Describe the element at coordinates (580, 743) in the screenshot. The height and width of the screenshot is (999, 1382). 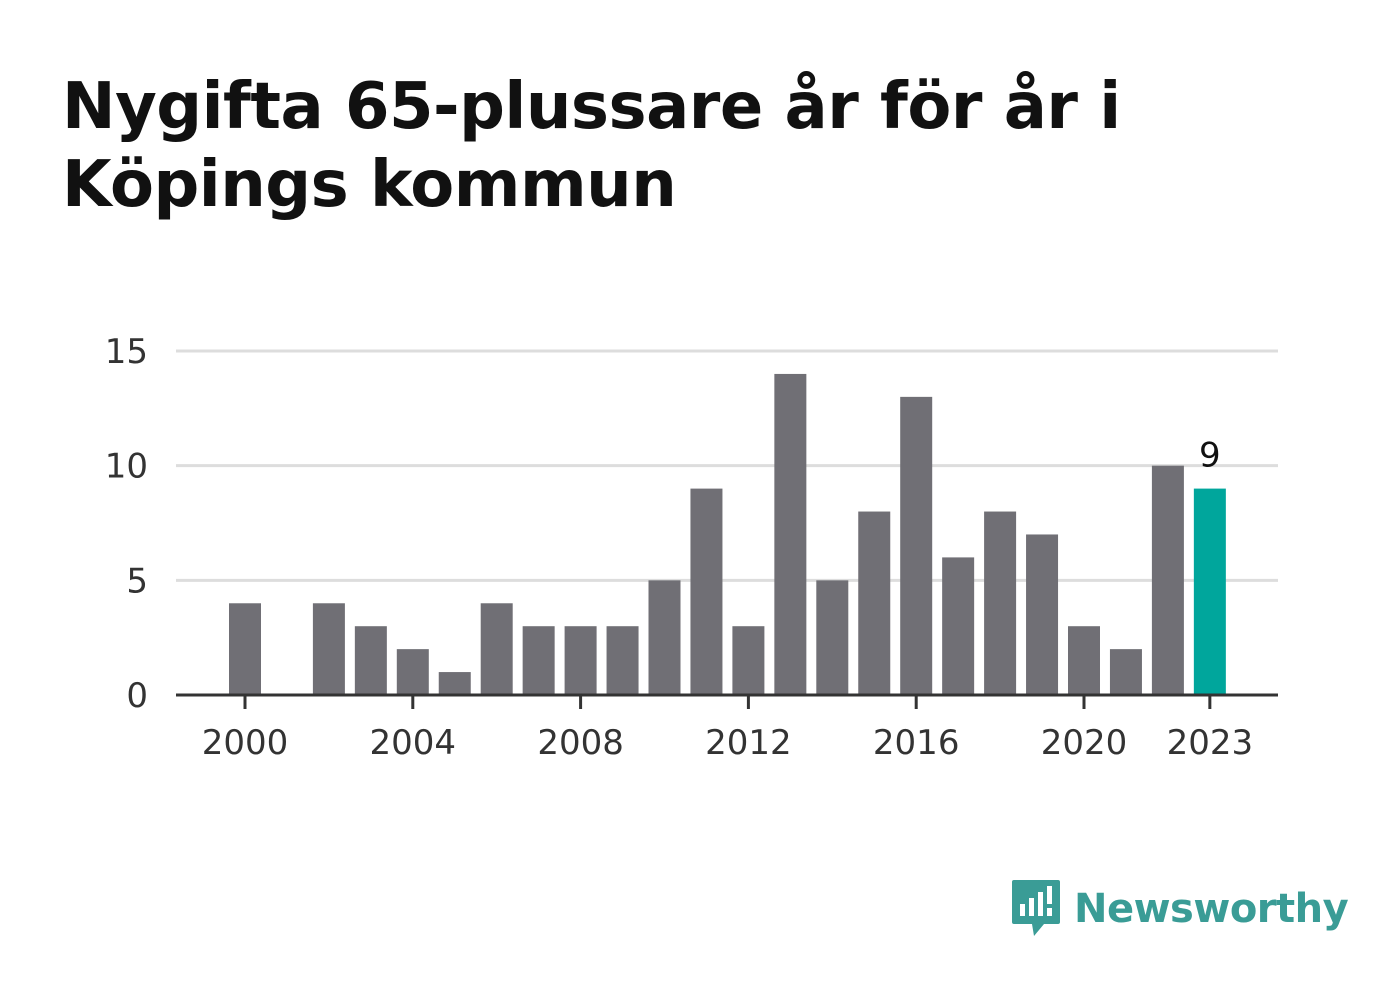
I see `x-tick-label: 2008` at that location.